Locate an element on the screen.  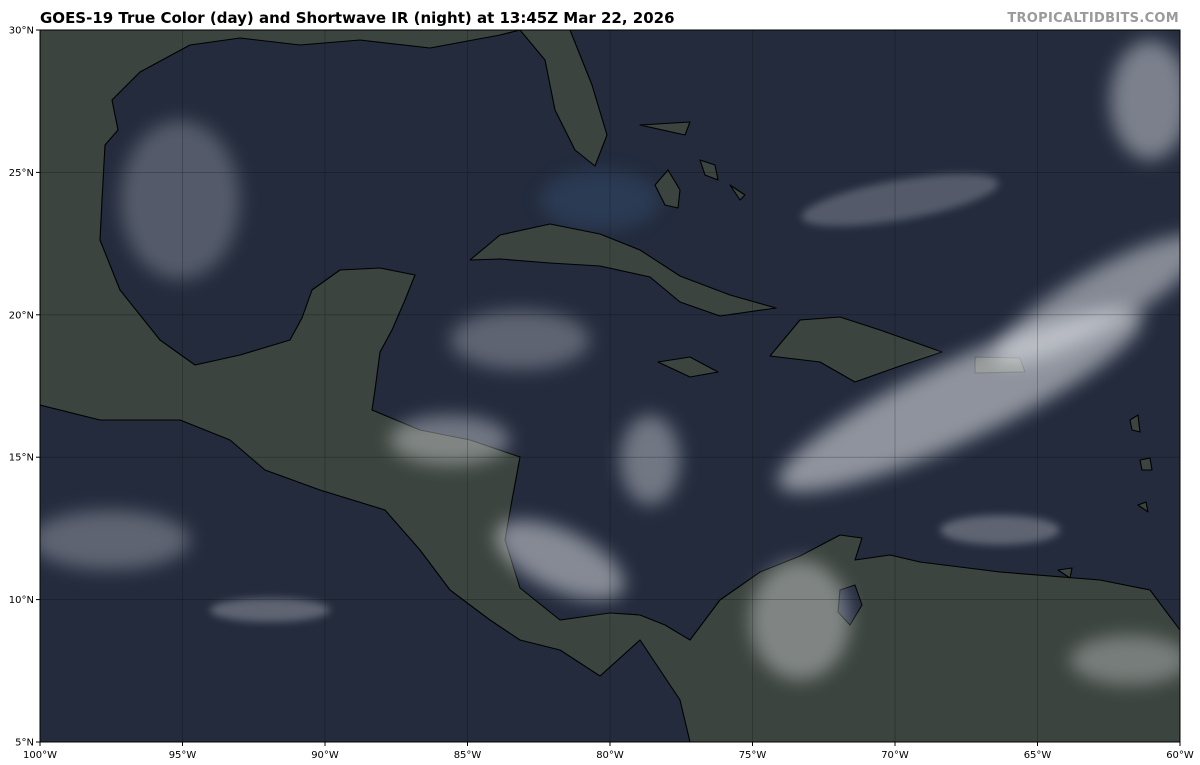
lat-tick-label: 25°N is located at coordinates (21, 173).